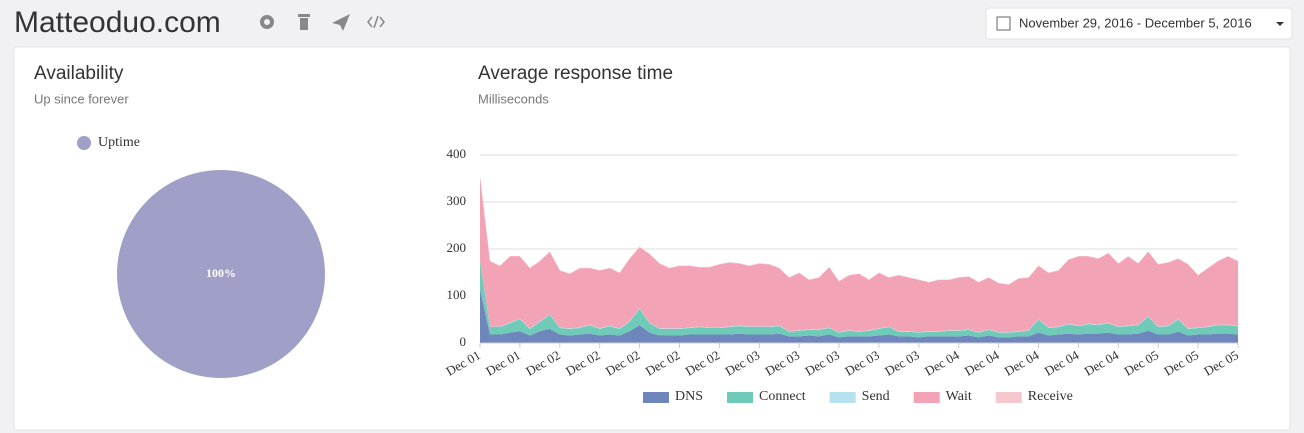 The width and height of the screenshot is (1304, 433). What do you see at coordinates (79, 73) in the screenshot?
I see `pie-title: Availability` at bounding box center [79, 73].